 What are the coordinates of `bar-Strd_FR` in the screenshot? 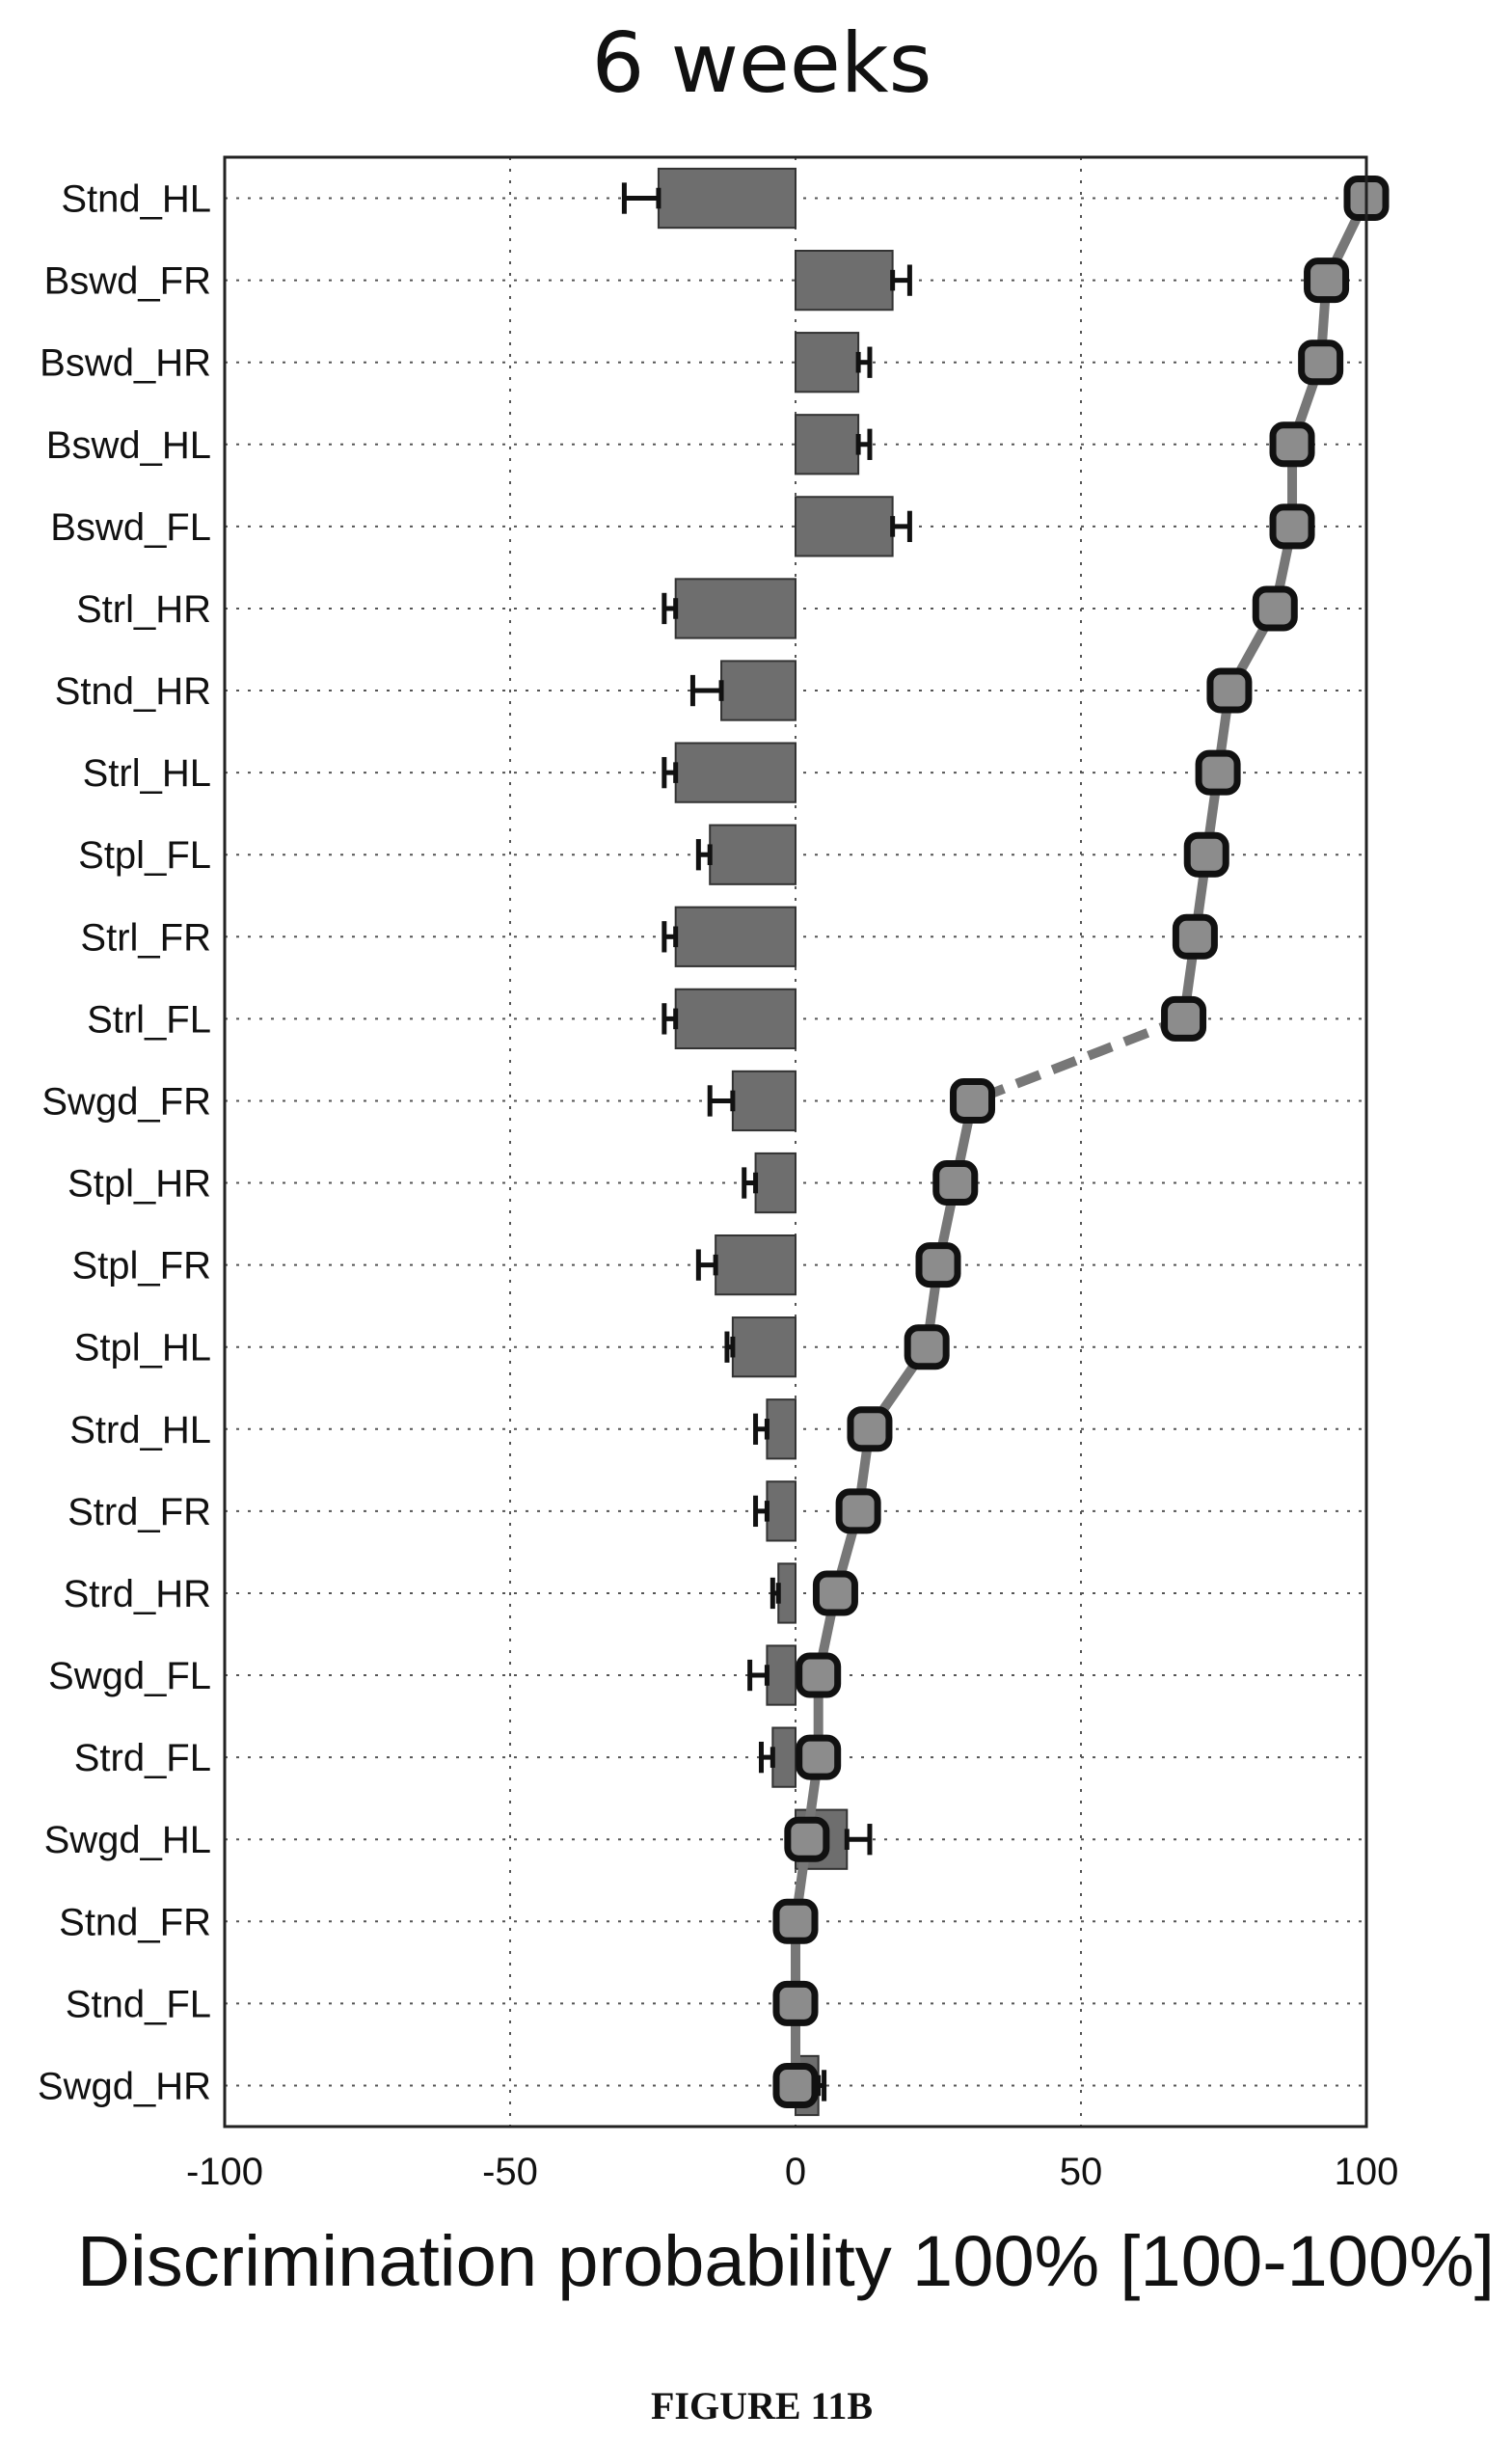 It's located at (781, 1511).